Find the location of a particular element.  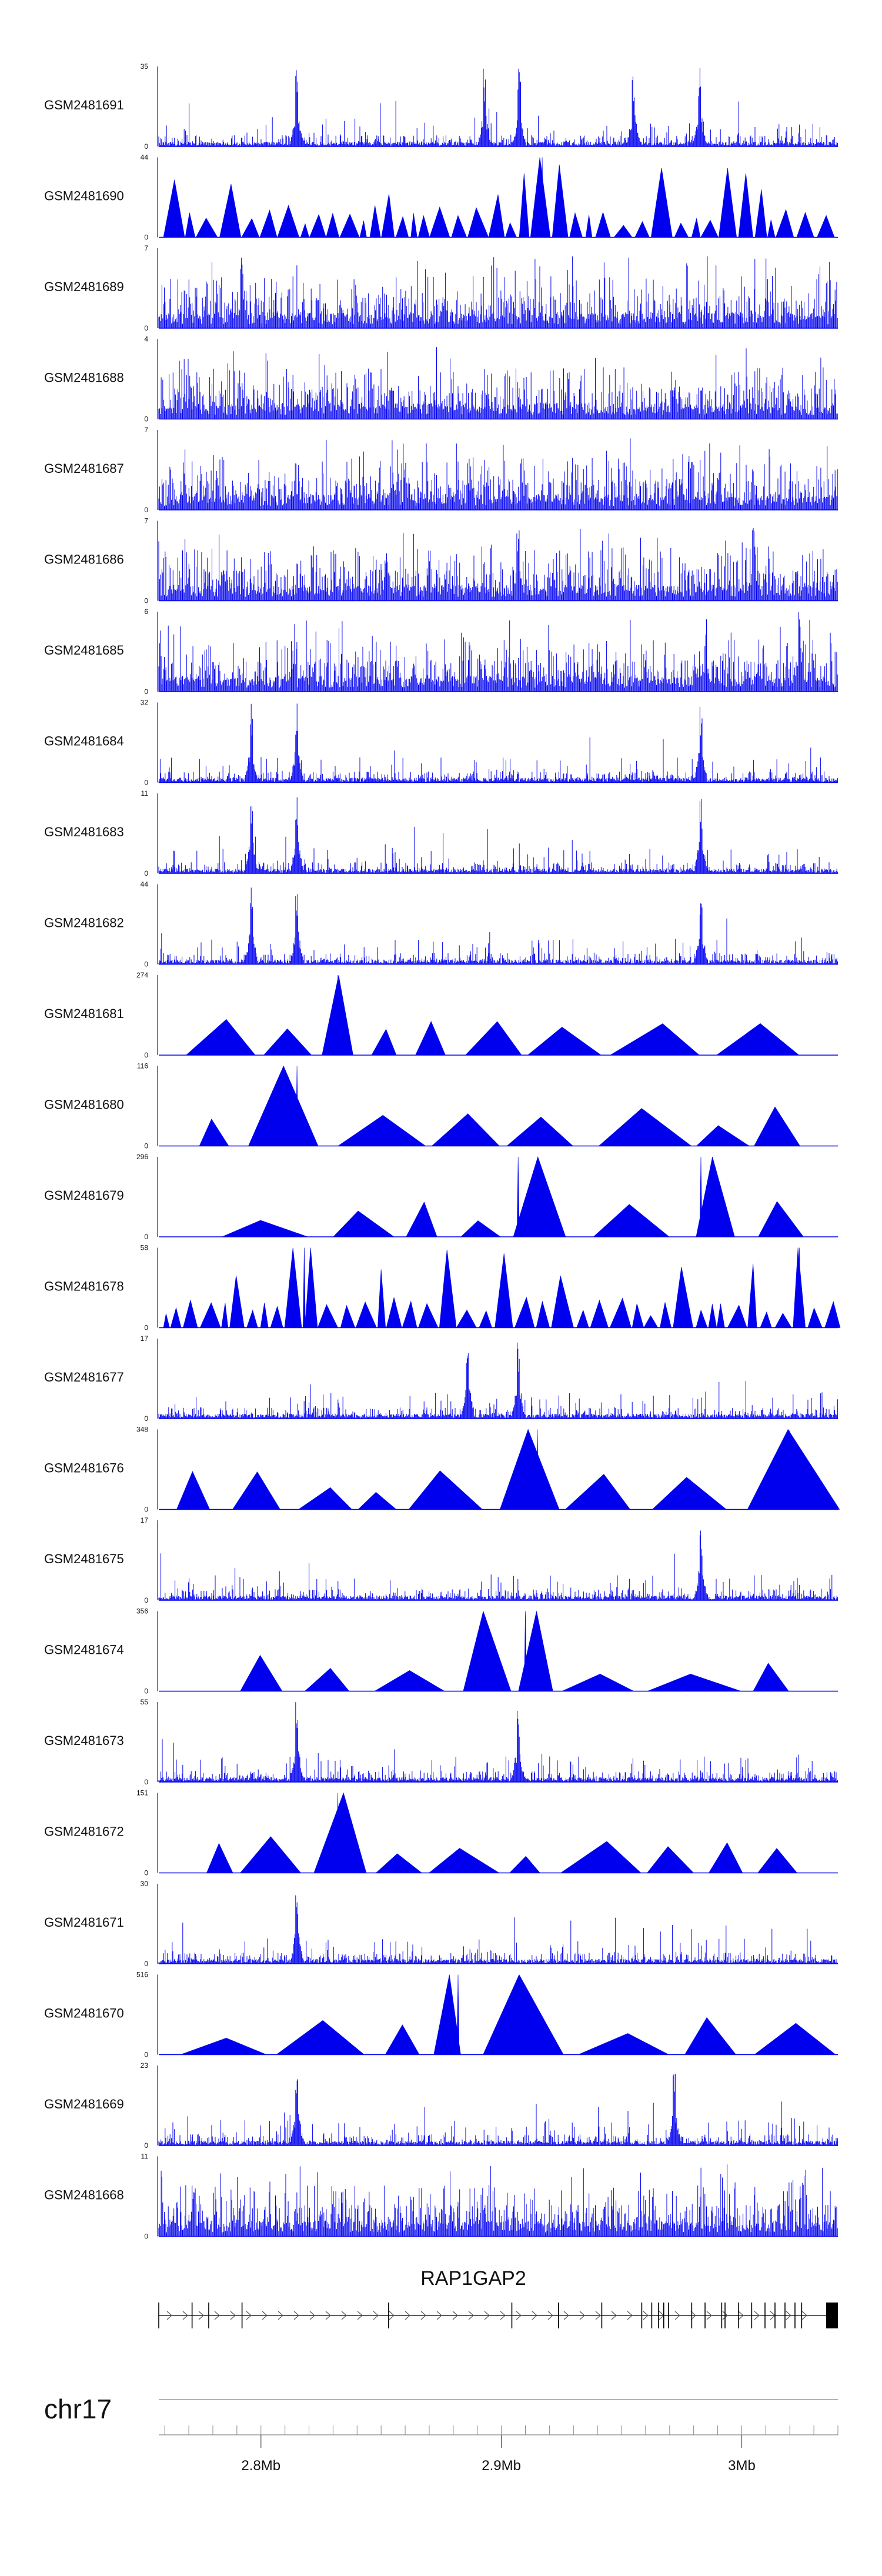

y-max-label: 7 is located at coordinates (146, 430).